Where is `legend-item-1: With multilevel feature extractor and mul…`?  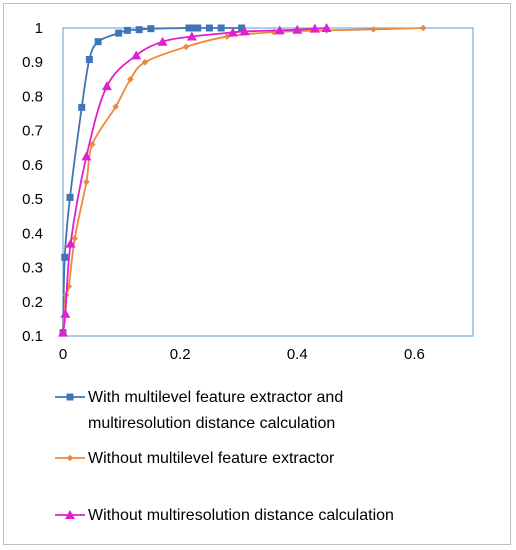
legend-item-1: With multilevel feature extractor and mul… is located at coordinates (199, 410).